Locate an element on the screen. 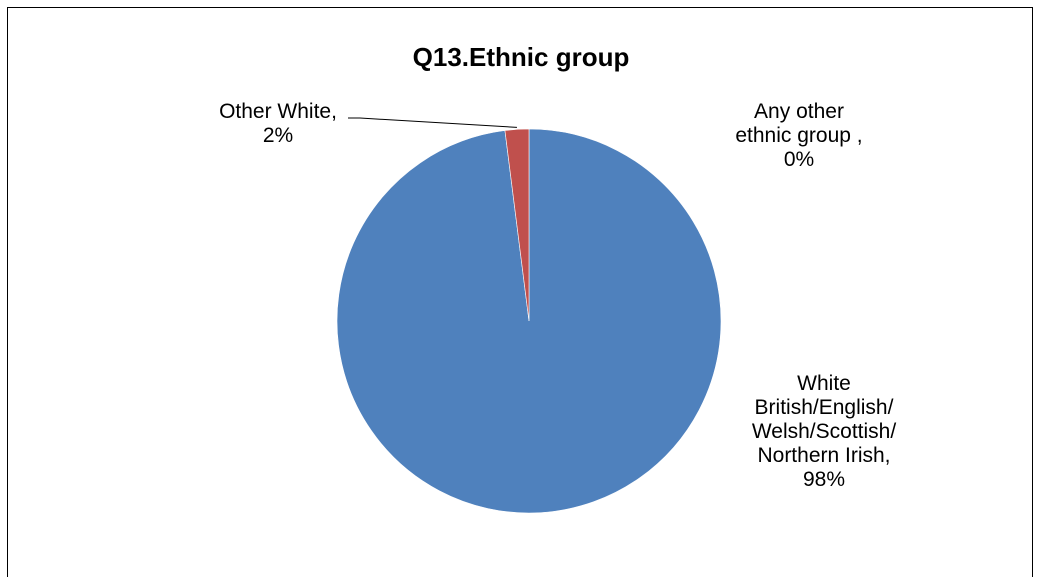 The height and width of the screenshot is (578, 1041). slice-label: Other White, 2% is located at coordinates (278, 123).